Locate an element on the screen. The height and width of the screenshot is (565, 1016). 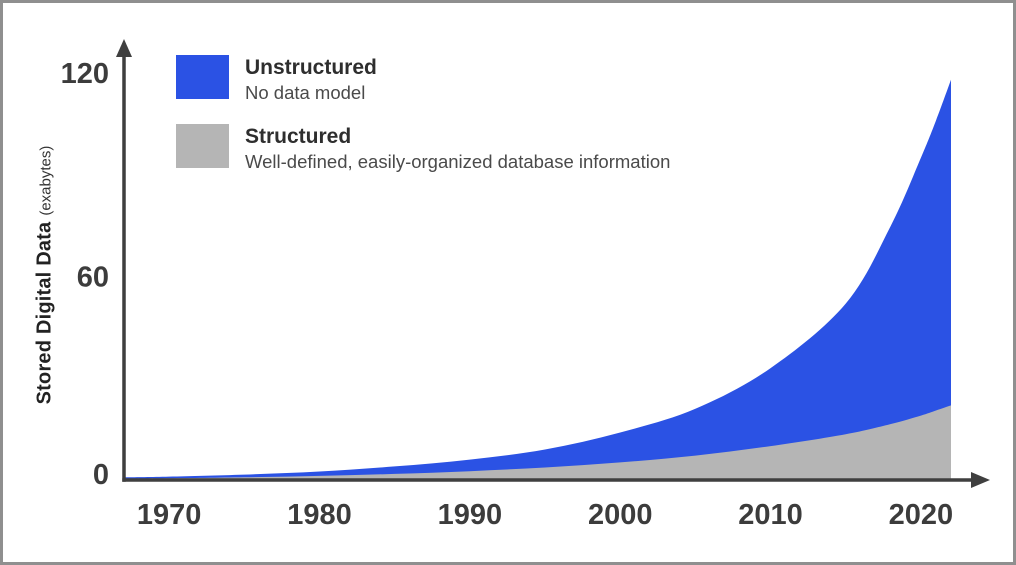
y-axis-title-main: Stored Digital Data is located at coordinates (44, 313).